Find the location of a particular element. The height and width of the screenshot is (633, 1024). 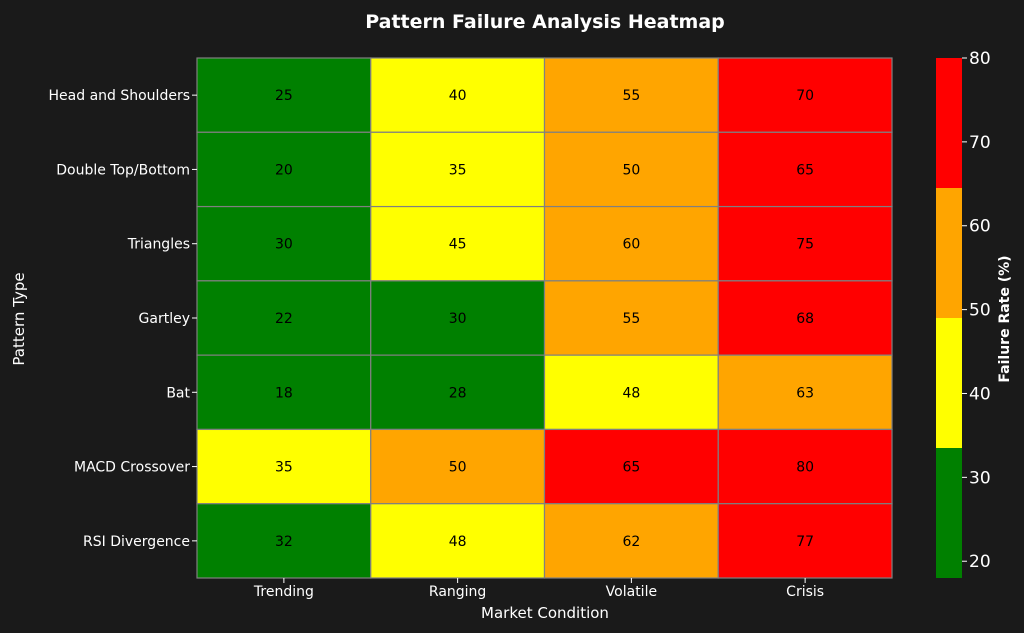

y-tick-label: Triangles is located at coordinates (158, 245).